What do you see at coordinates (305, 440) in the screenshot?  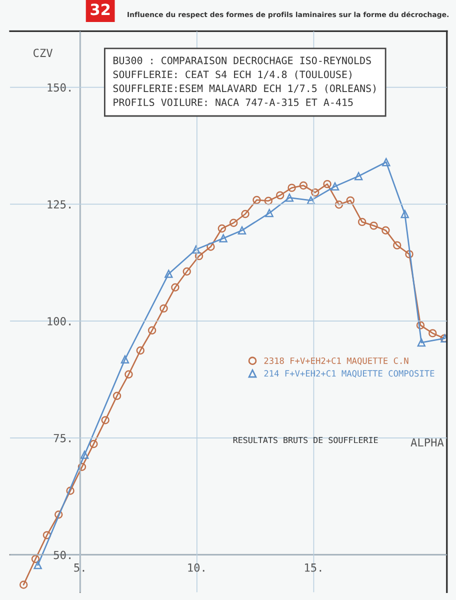 I see `annotation: RESULTATS BRUTS DE SOUFFLERIE` at bounding box center [305, 440].